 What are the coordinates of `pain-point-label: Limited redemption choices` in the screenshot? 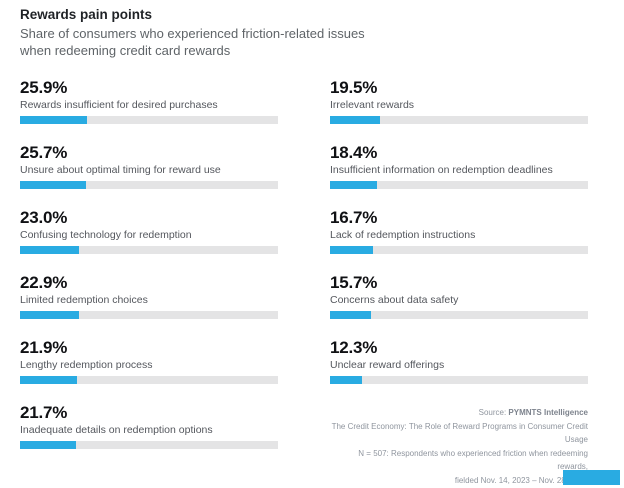 It's located at (84, 300).